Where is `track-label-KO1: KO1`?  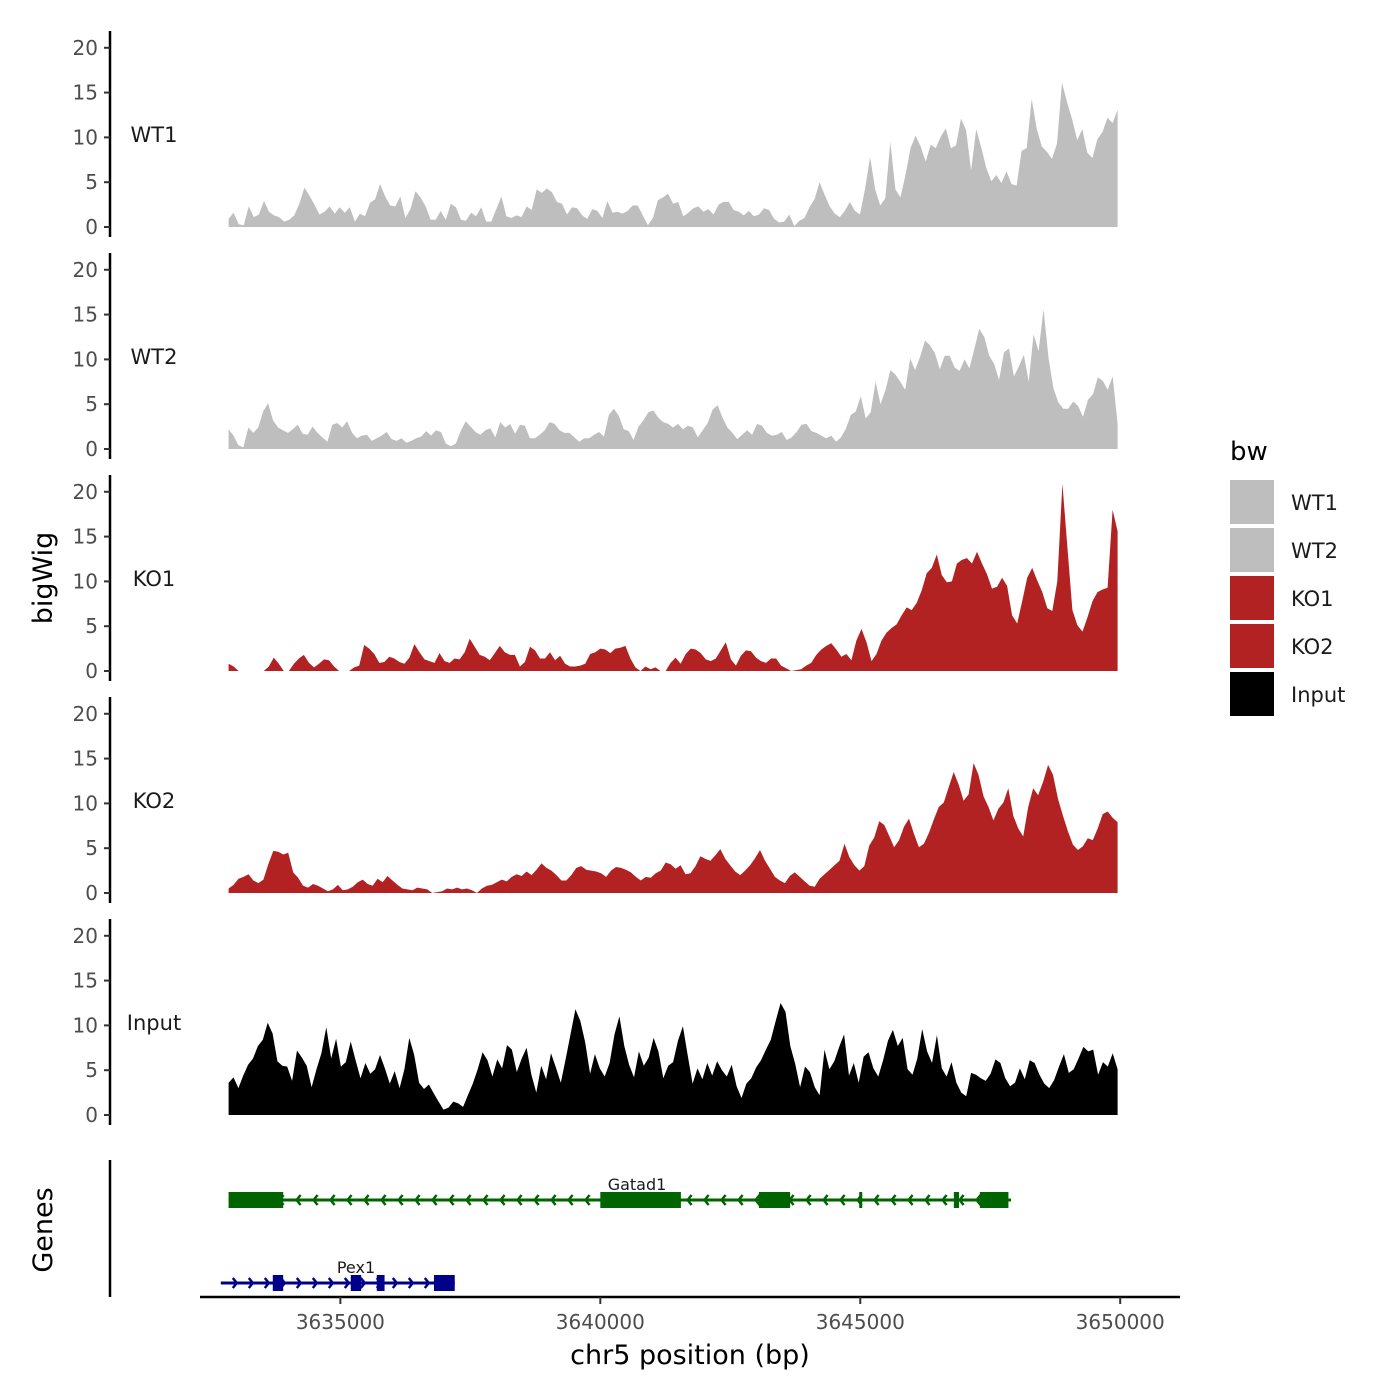
track-label-KO1: KO1 is located at coordinates (154, 579).